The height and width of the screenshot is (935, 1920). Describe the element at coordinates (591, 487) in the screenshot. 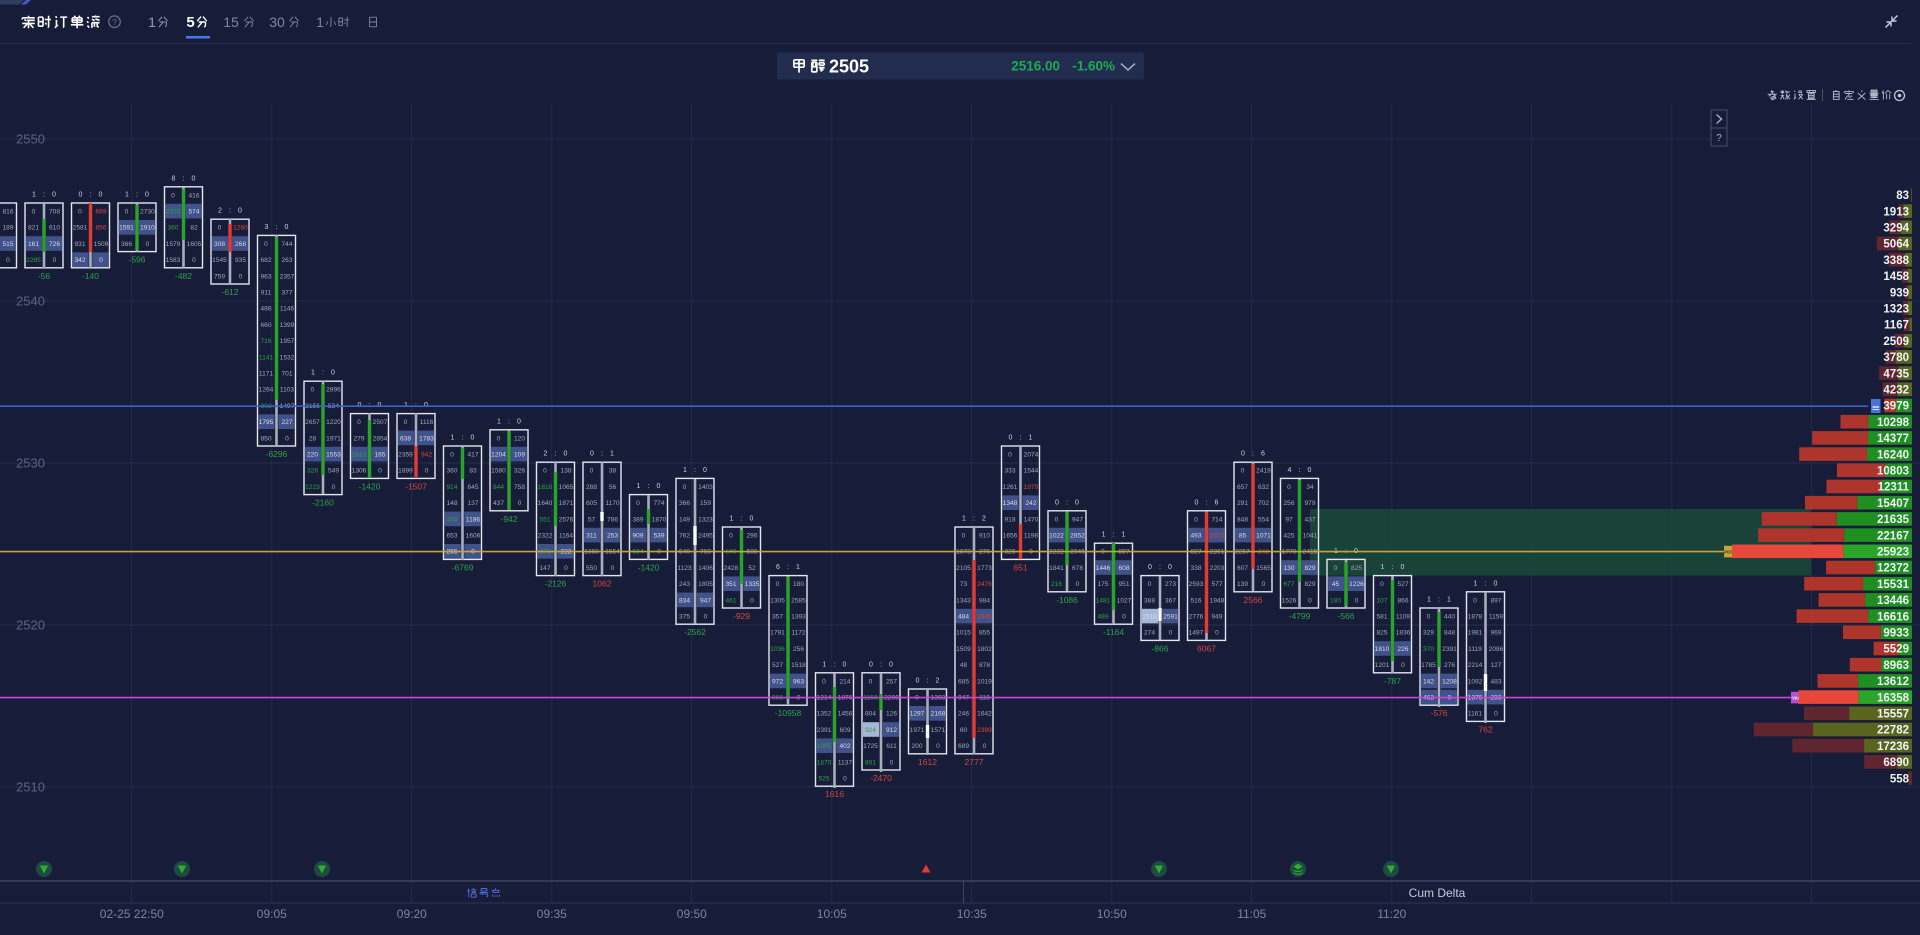

I see `svg-text: 288` at that location.